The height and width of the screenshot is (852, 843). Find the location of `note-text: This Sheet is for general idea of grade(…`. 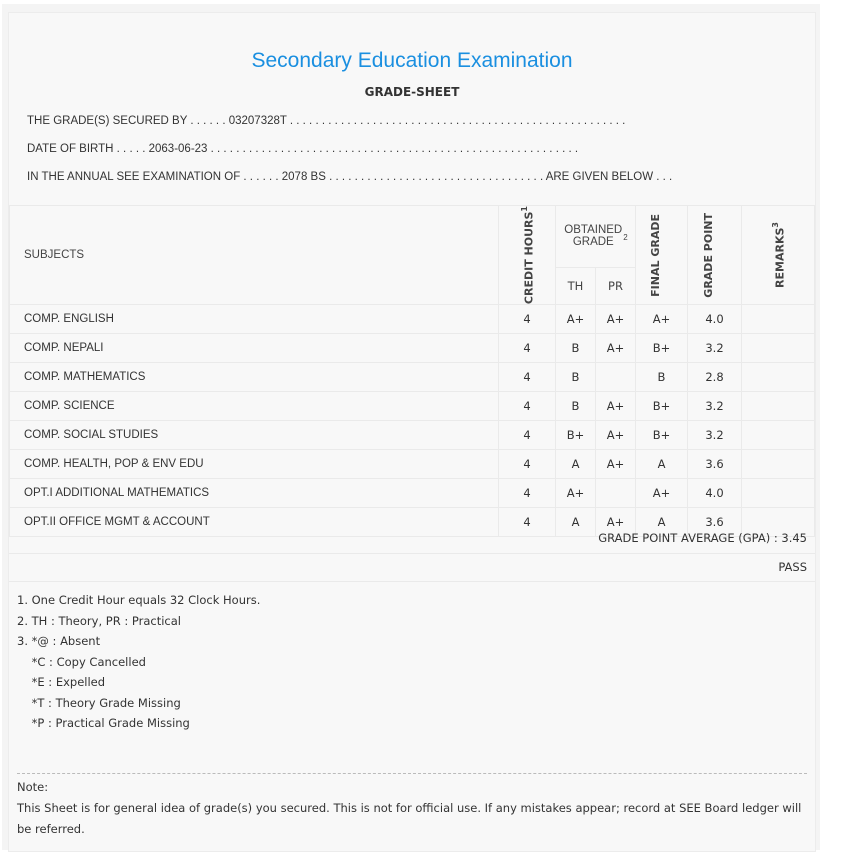

note-text: This Sheet is for general idea of grade(… is located at coordinates (409, 818).